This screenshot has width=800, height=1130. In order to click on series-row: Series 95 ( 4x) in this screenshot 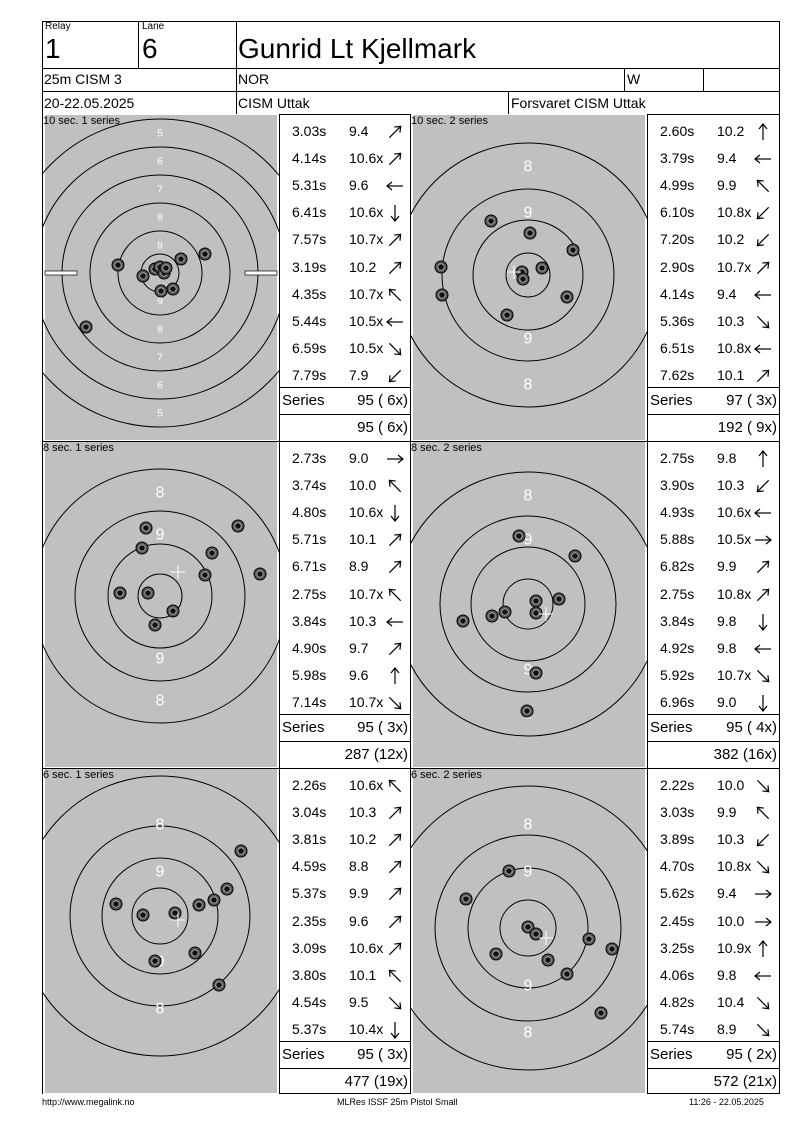, I will do `click(713, 728)`.